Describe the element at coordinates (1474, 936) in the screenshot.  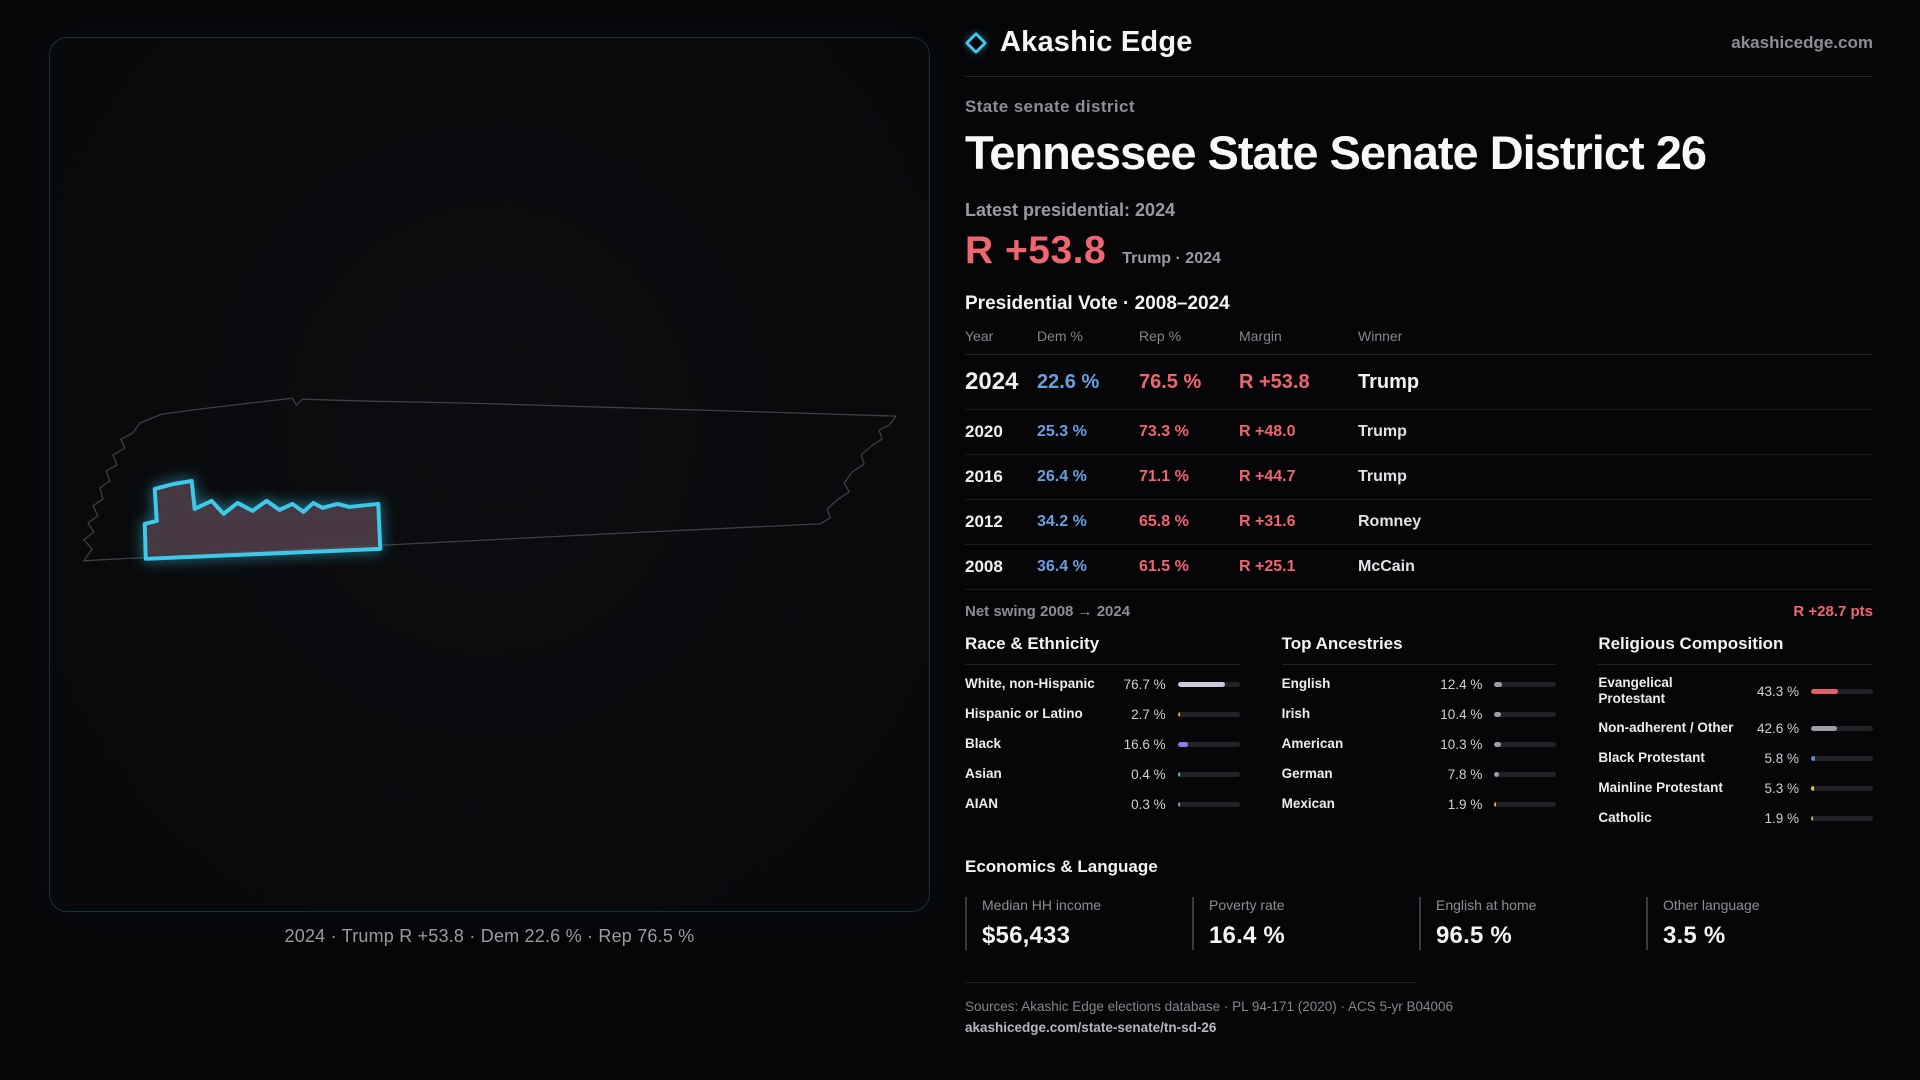
I see `stat-value: 96.5 %` at that location.